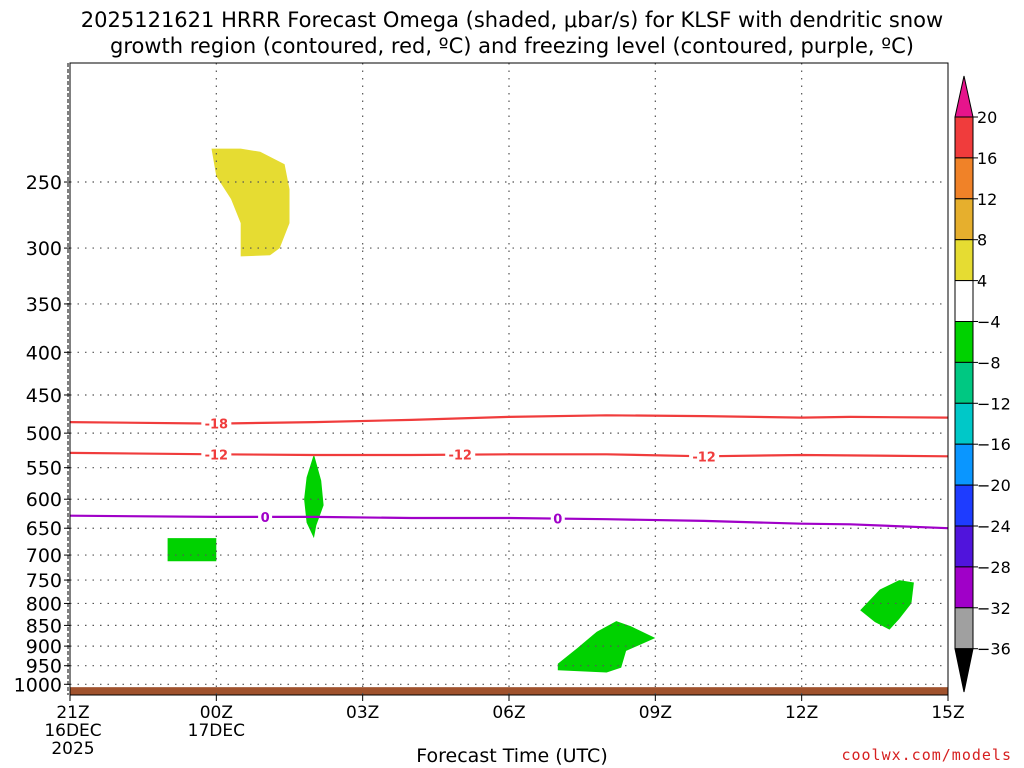 This screenshot has width=1024, height=768. Describe the element at coordinates (44, 249) in the screenshot. I see `y-tick-label: 300` at that location.